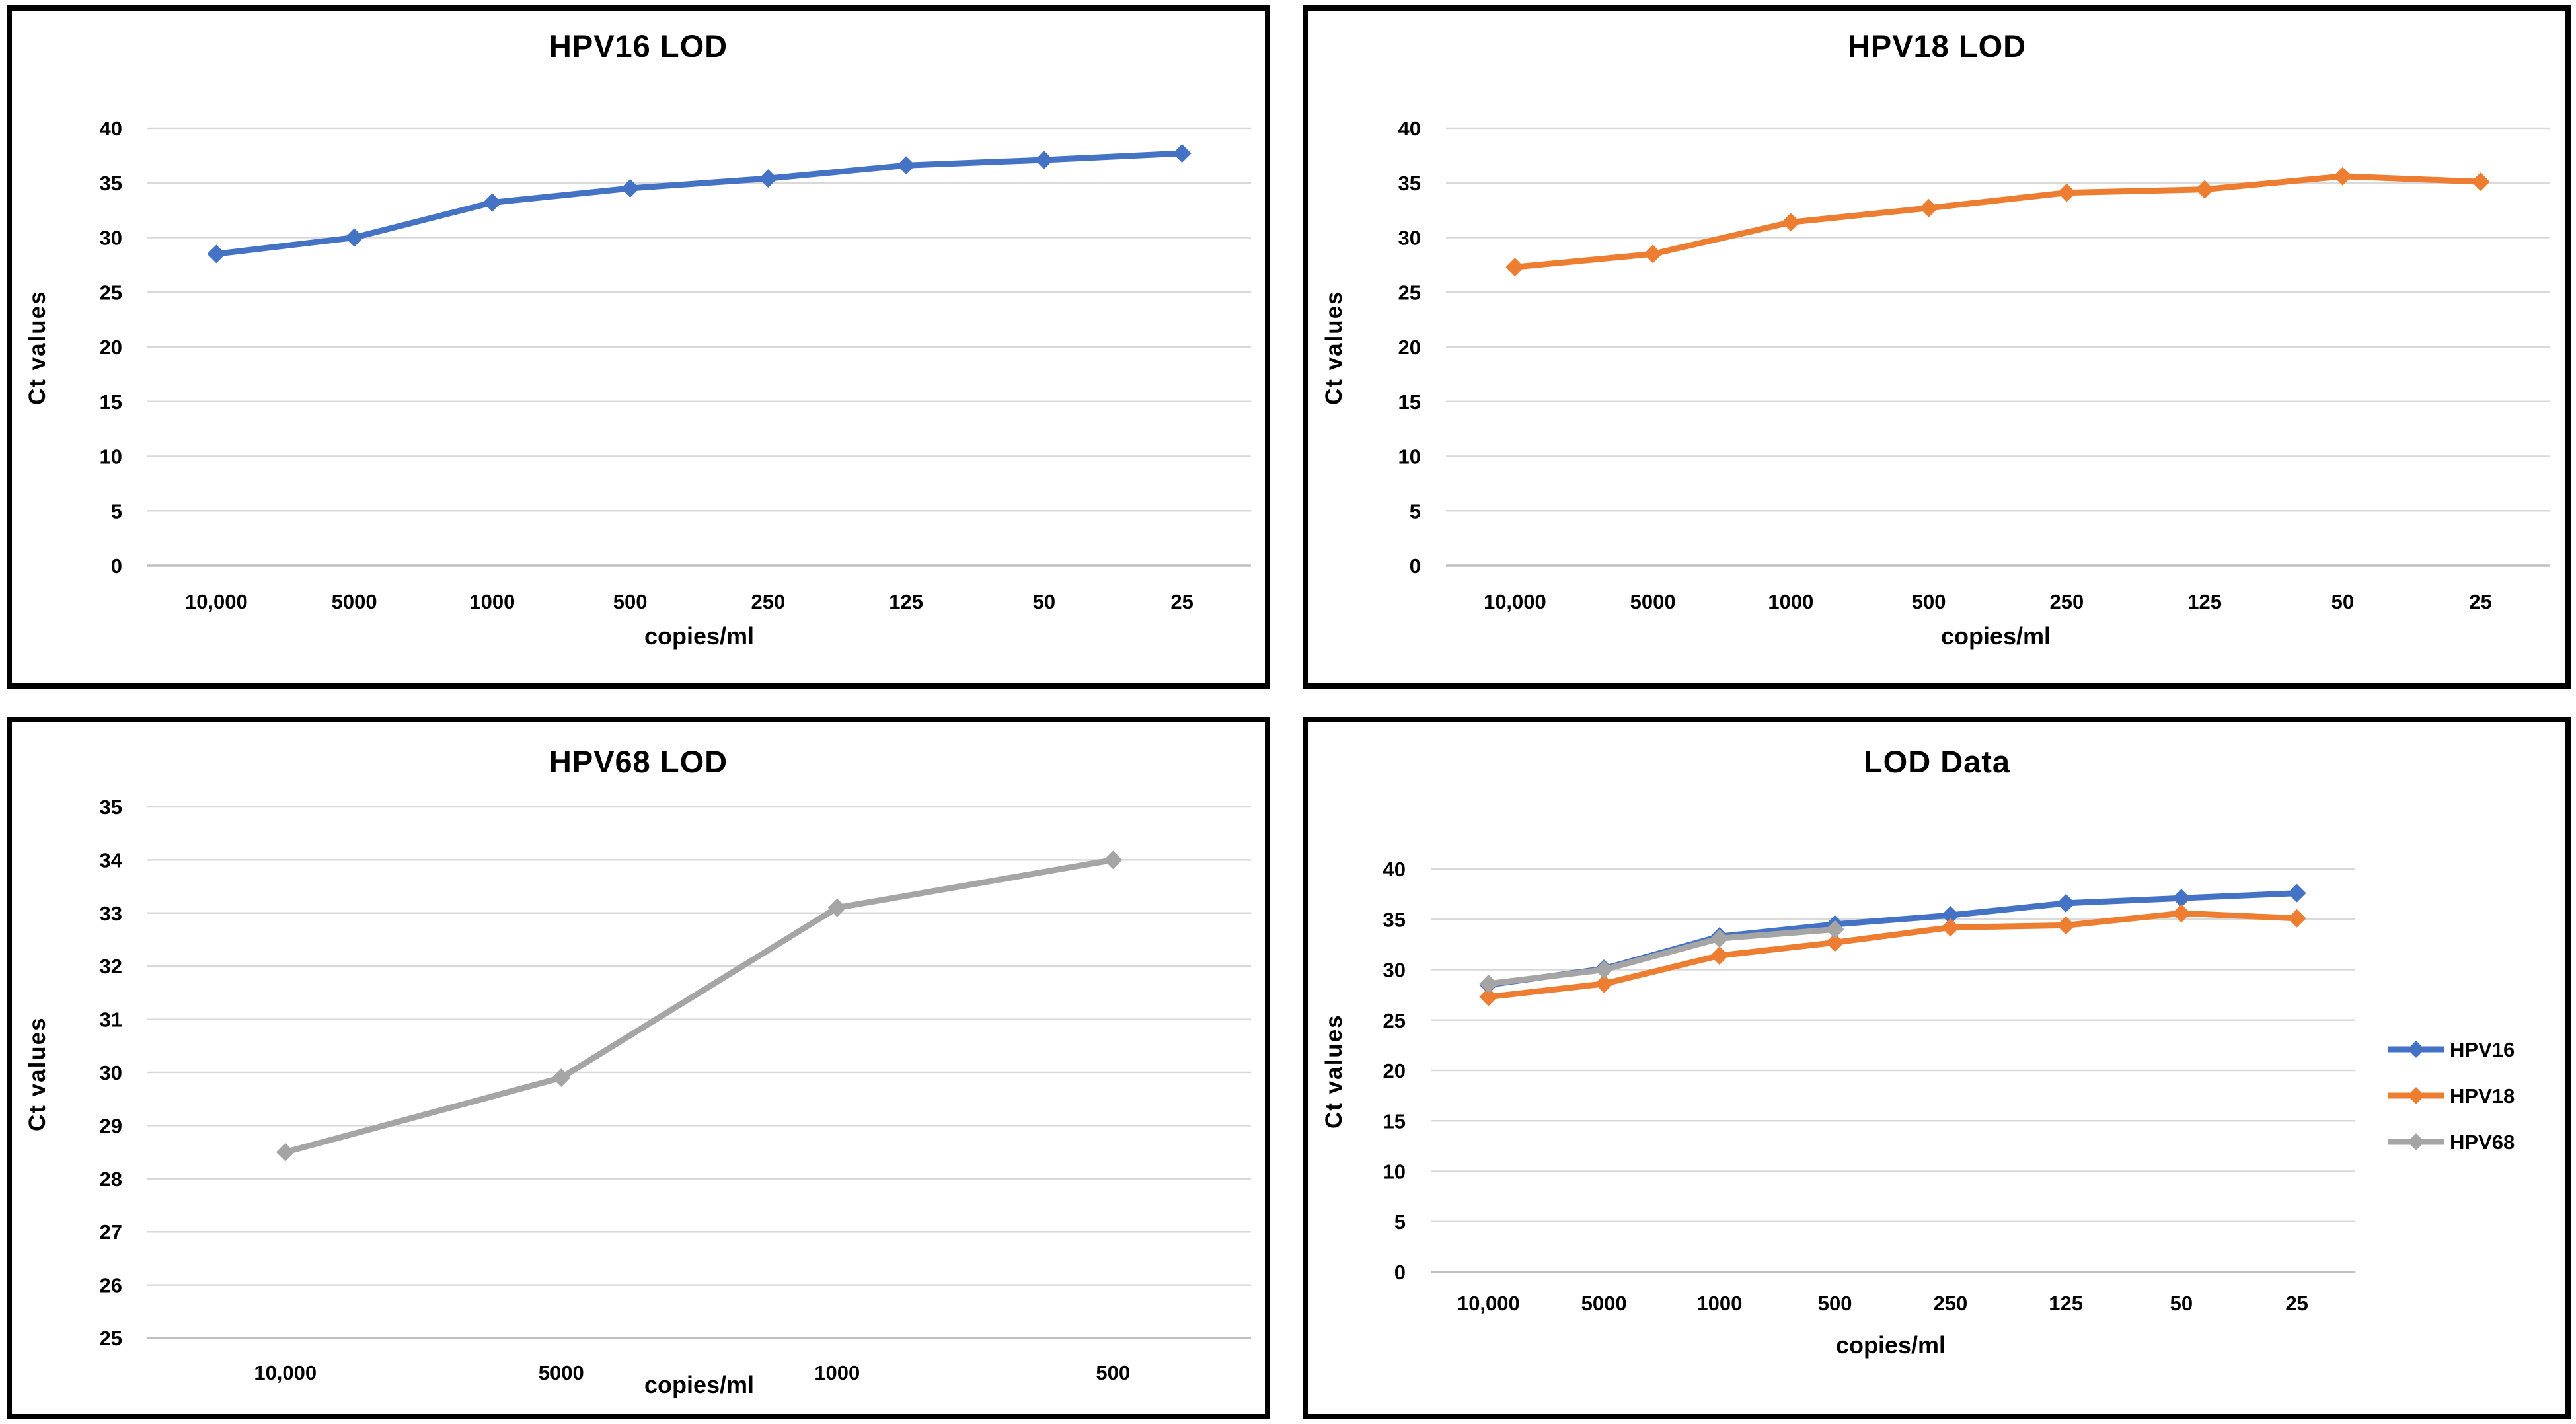  I want to click on y-tick-label: 31, so click(111, 1019).